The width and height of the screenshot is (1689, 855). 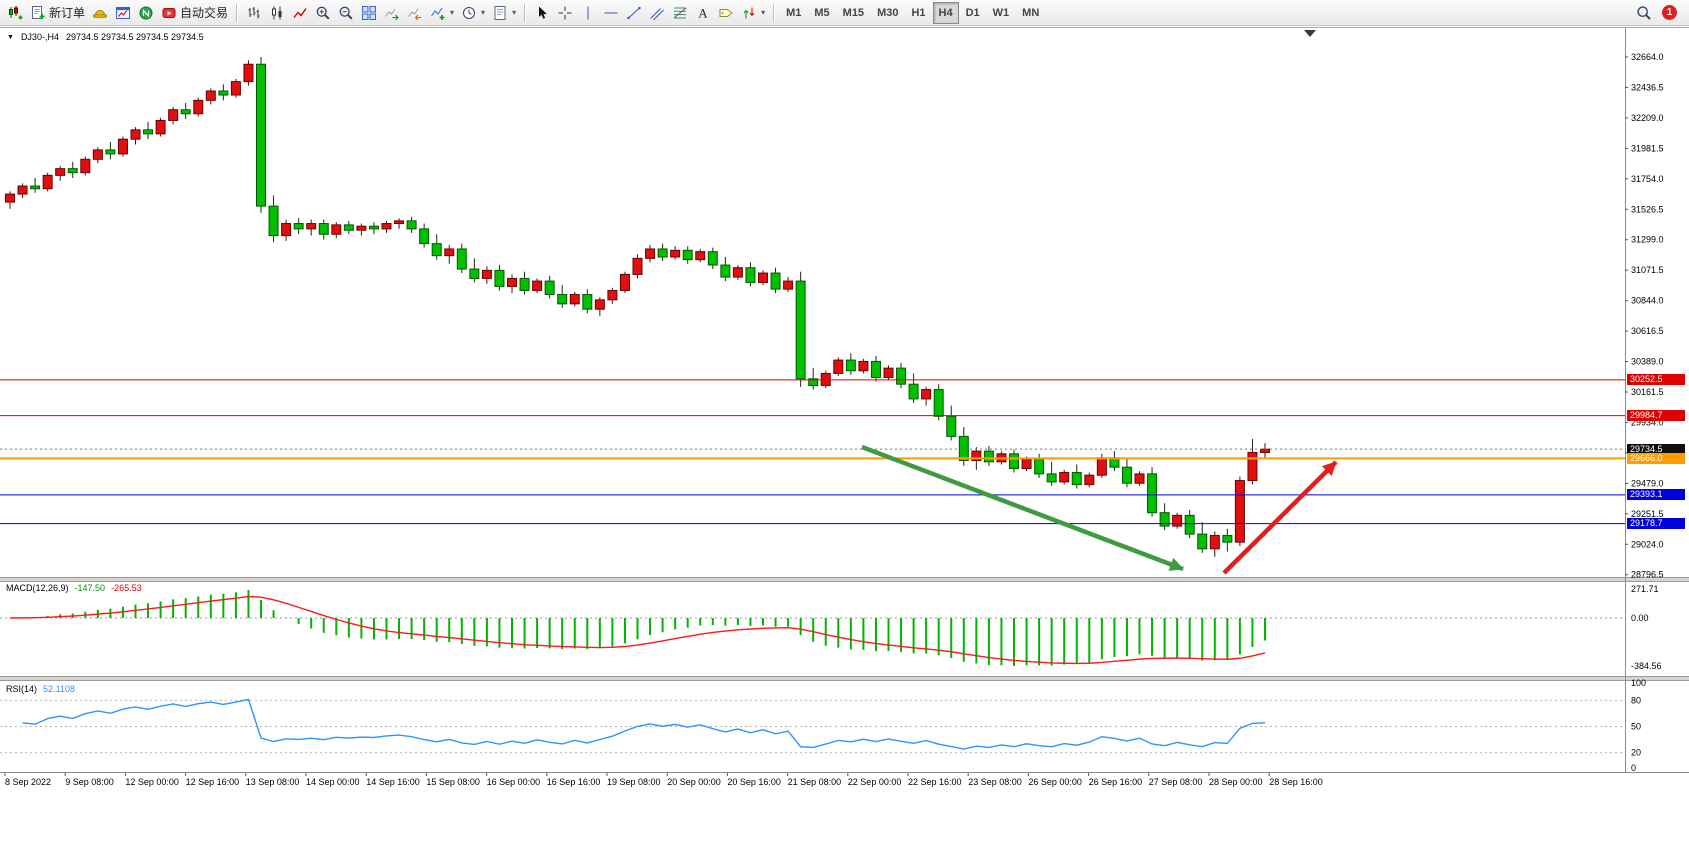 I want to click on profiles-icon, so click(x=100, y=13).